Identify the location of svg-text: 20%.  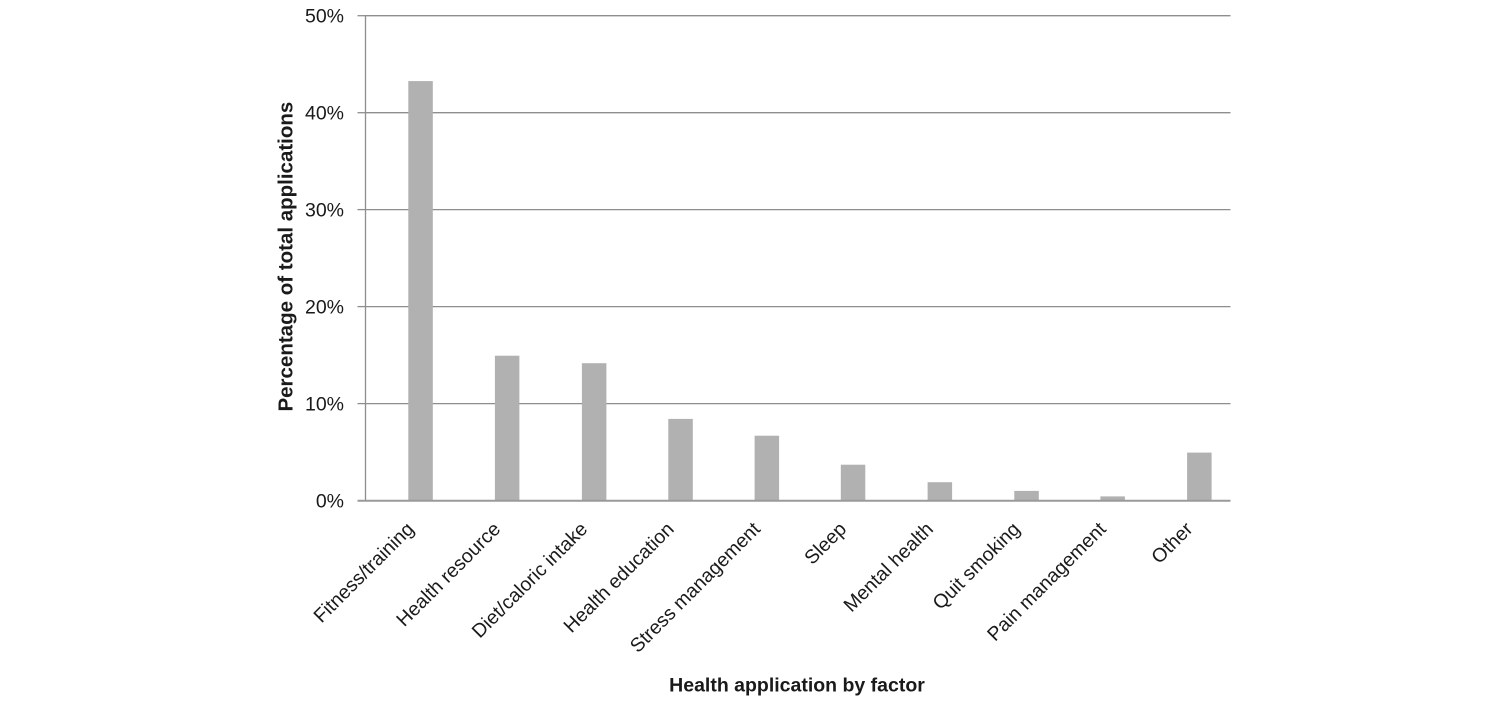
(324, 307).